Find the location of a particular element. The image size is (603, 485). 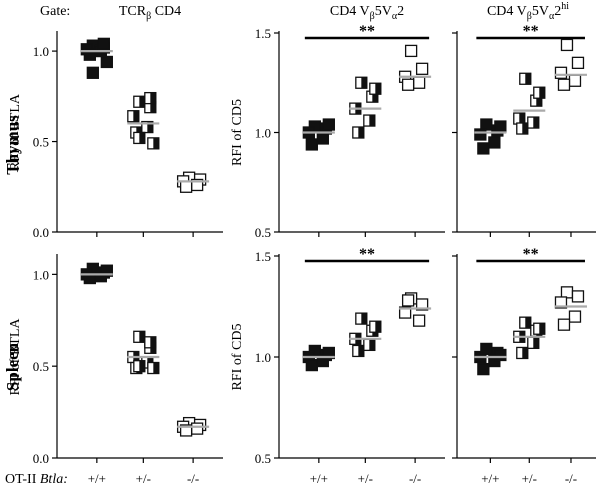

column-titles: TCRβ CD4 CD4 Vβ5Vα2 CD4 Vβ5Vα2hi is located at coordinates (344, 11).